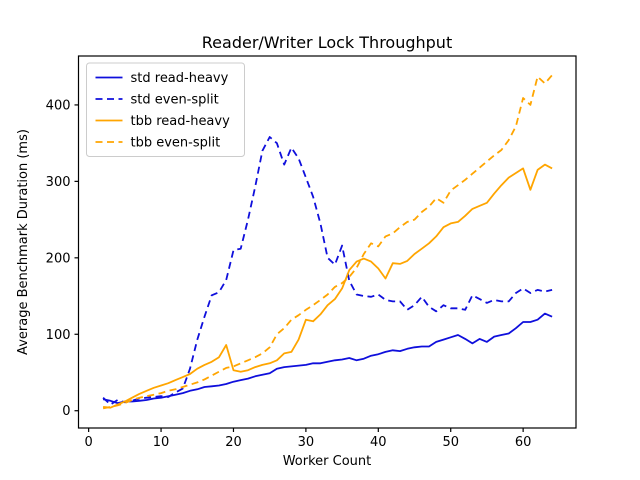 The width and height of the screenshot is (640, 480). What do you see at coordinates (58, 105) in the screenshot?
I see `y-tick-label: 400` at bounding box center [58, 105].